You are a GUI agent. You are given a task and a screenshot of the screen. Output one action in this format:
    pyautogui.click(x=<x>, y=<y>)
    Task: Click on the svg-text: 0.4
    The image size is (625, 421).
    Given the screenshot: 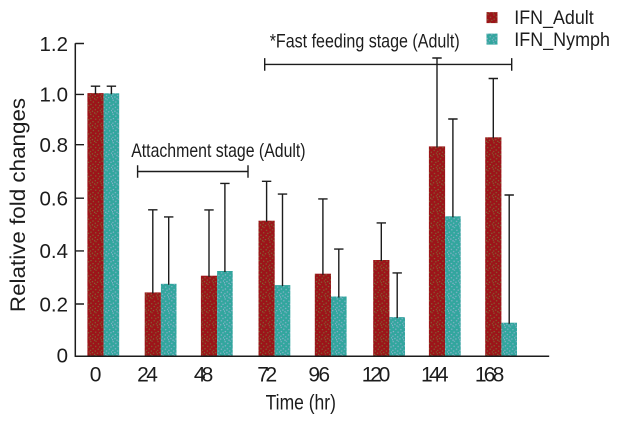 What is the action you would take?
    pyautogui.click(x=54, y=251)
    